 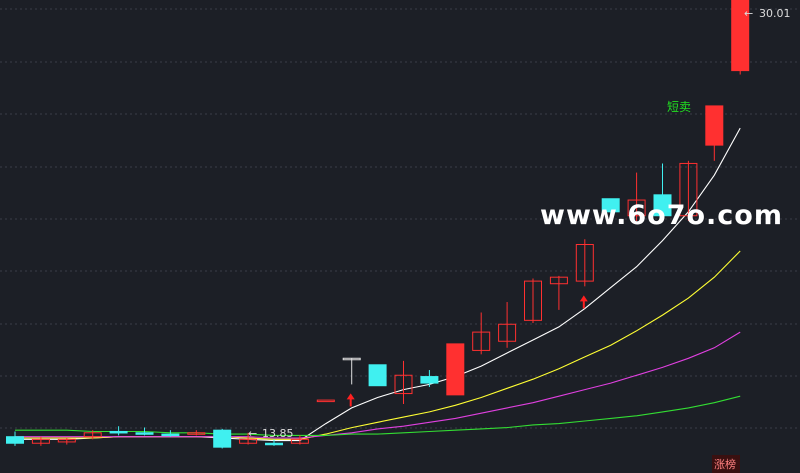 I want to click on badge-label: 涨榜, so click(x=725, y=464).